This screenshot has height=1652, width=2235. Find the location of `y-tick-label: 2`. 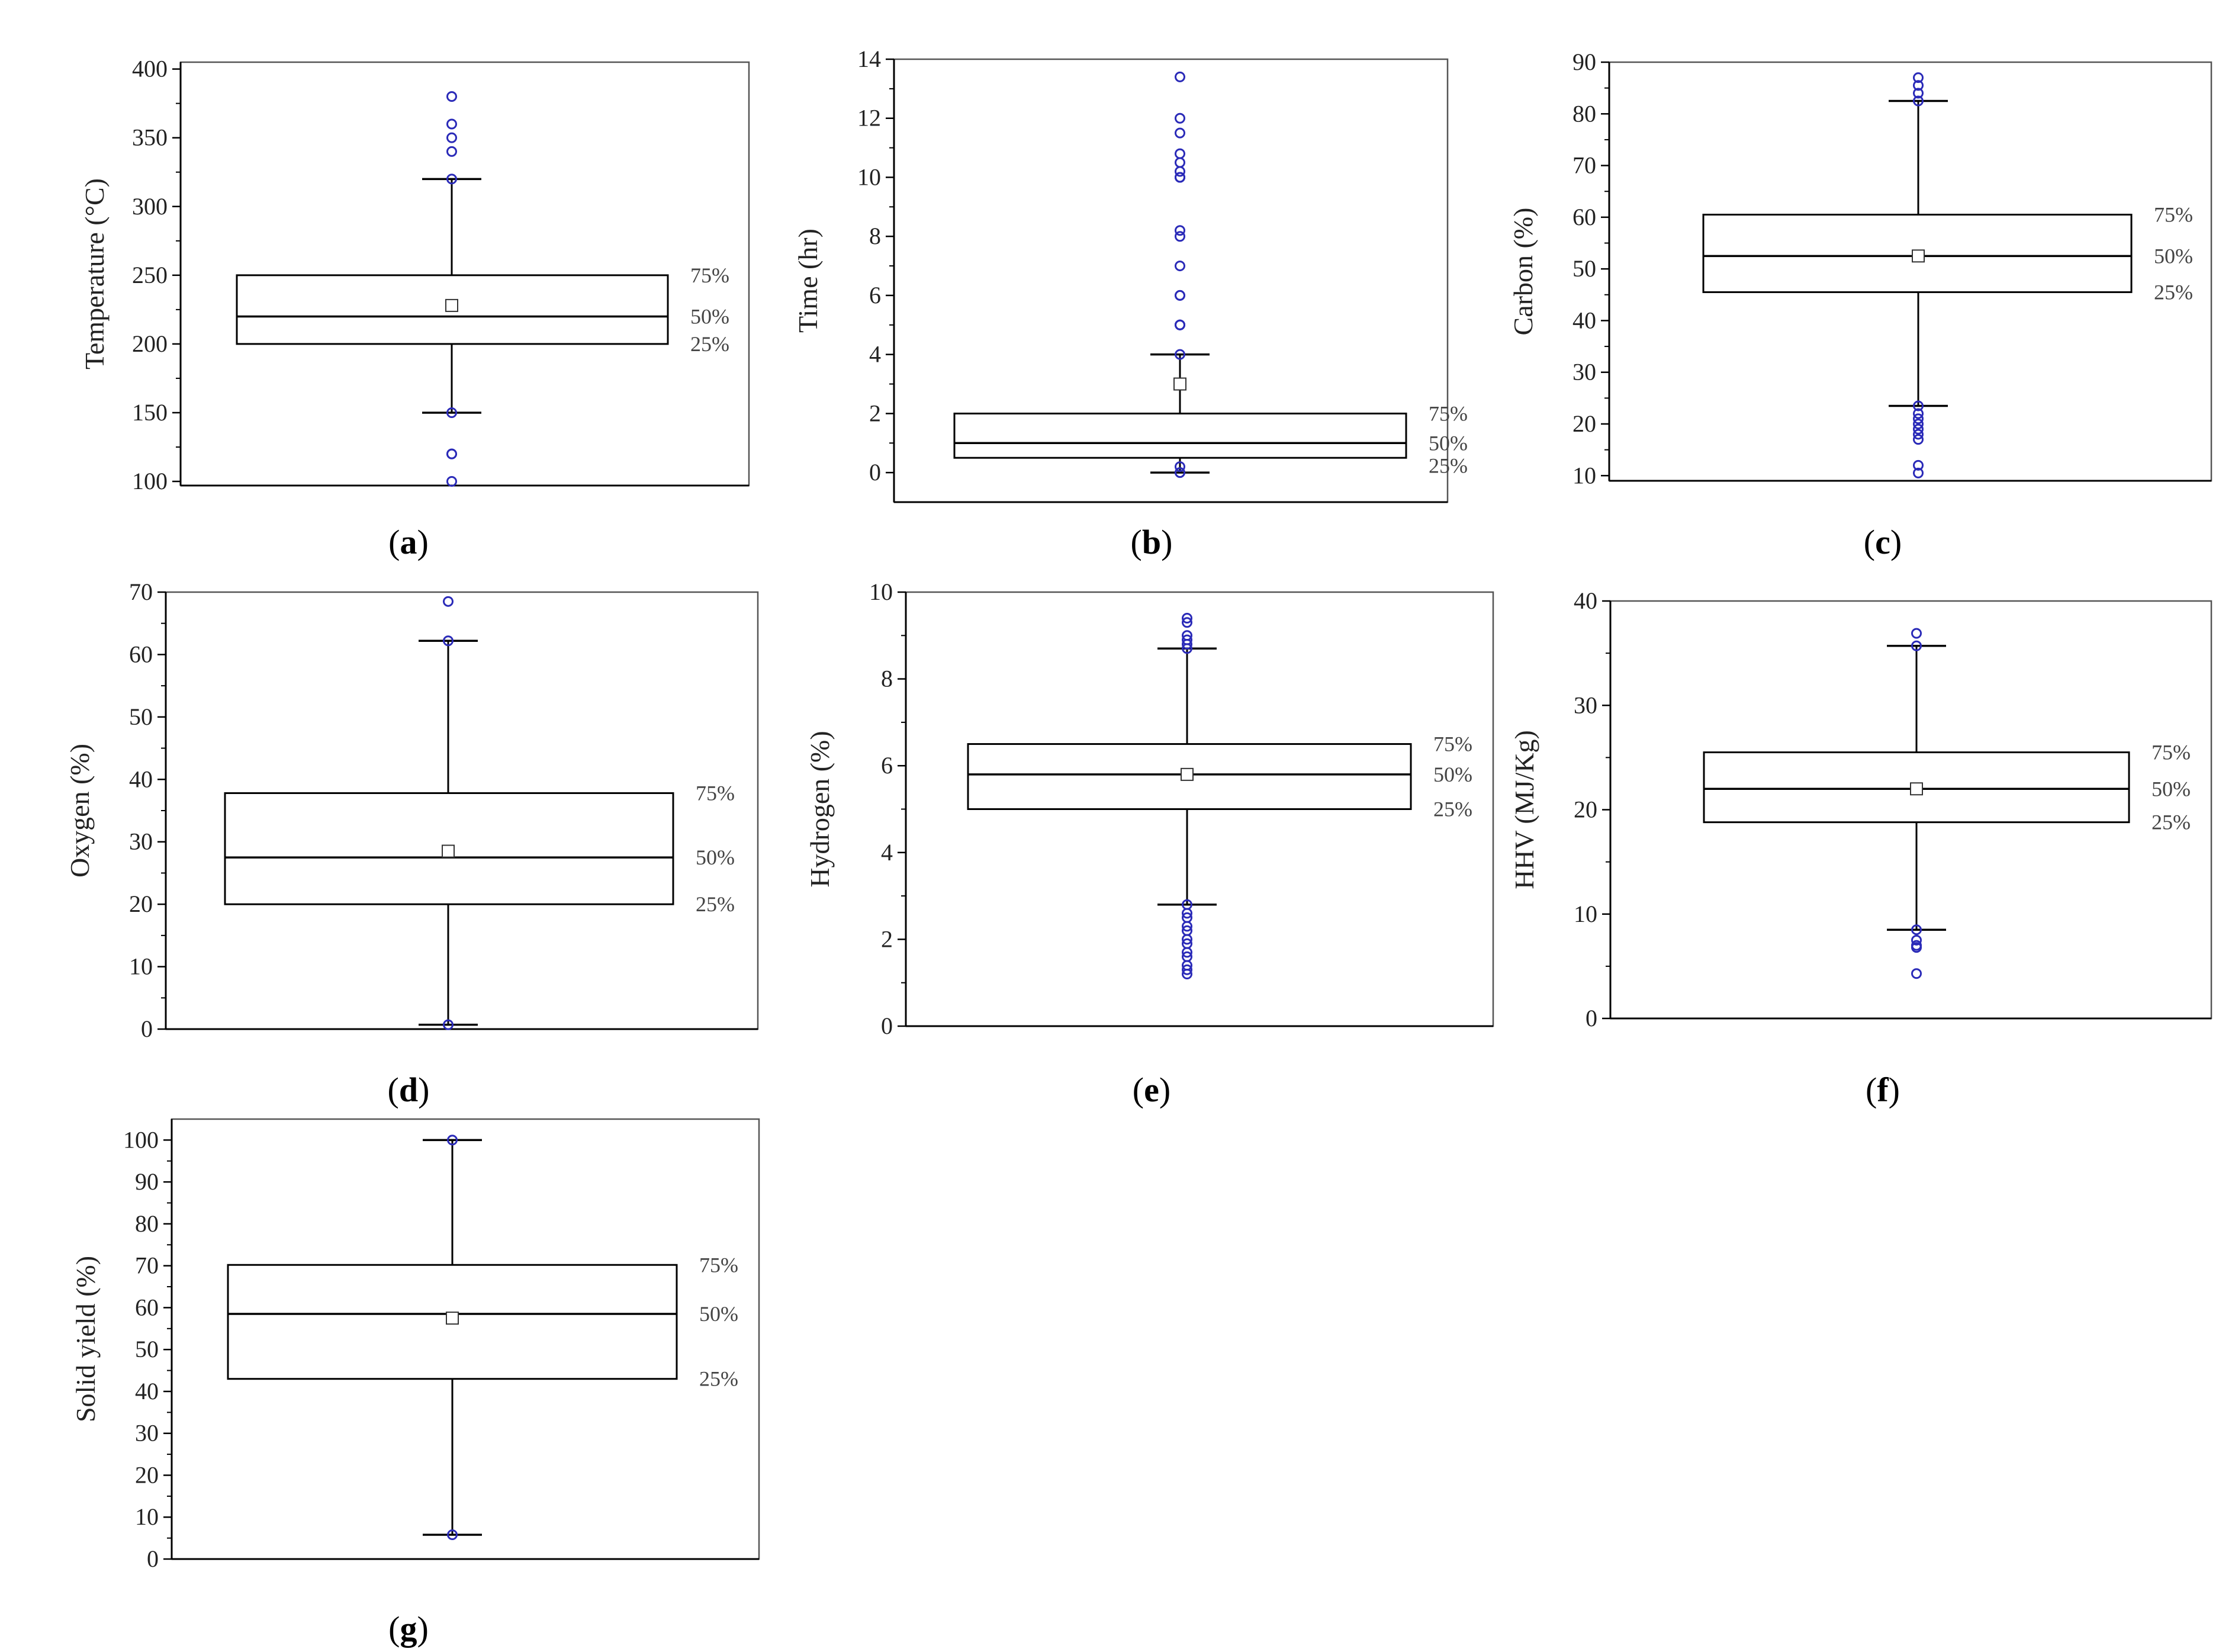

y-tick-label: 2 is located at coordinates (875, 413).